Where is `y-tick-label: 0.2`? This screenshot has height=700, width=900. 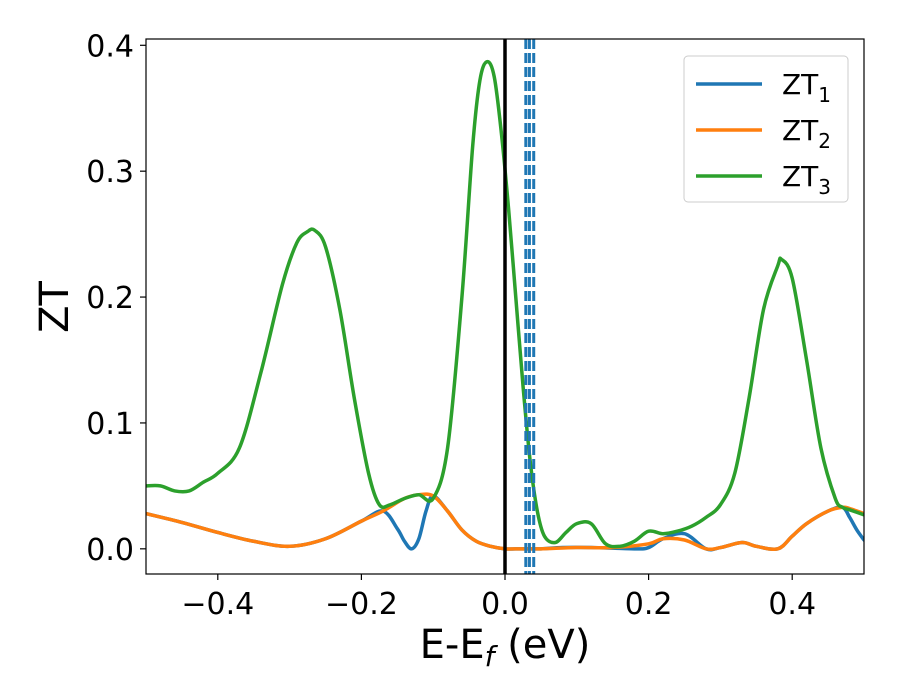
y-tick-label: 0.2 is located at coordinates (110, 298).